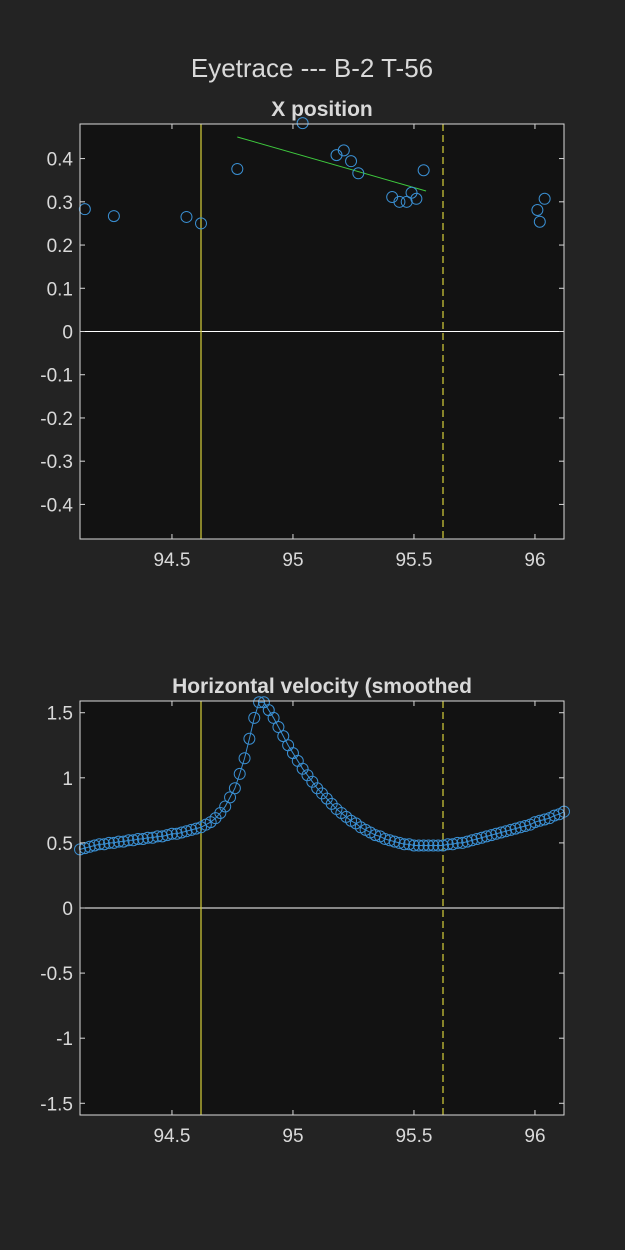  What do you see at coordinates (60, 160) in the screenshot?
I see `y-tick-label: 0.4` at bounding box center [60, 160].